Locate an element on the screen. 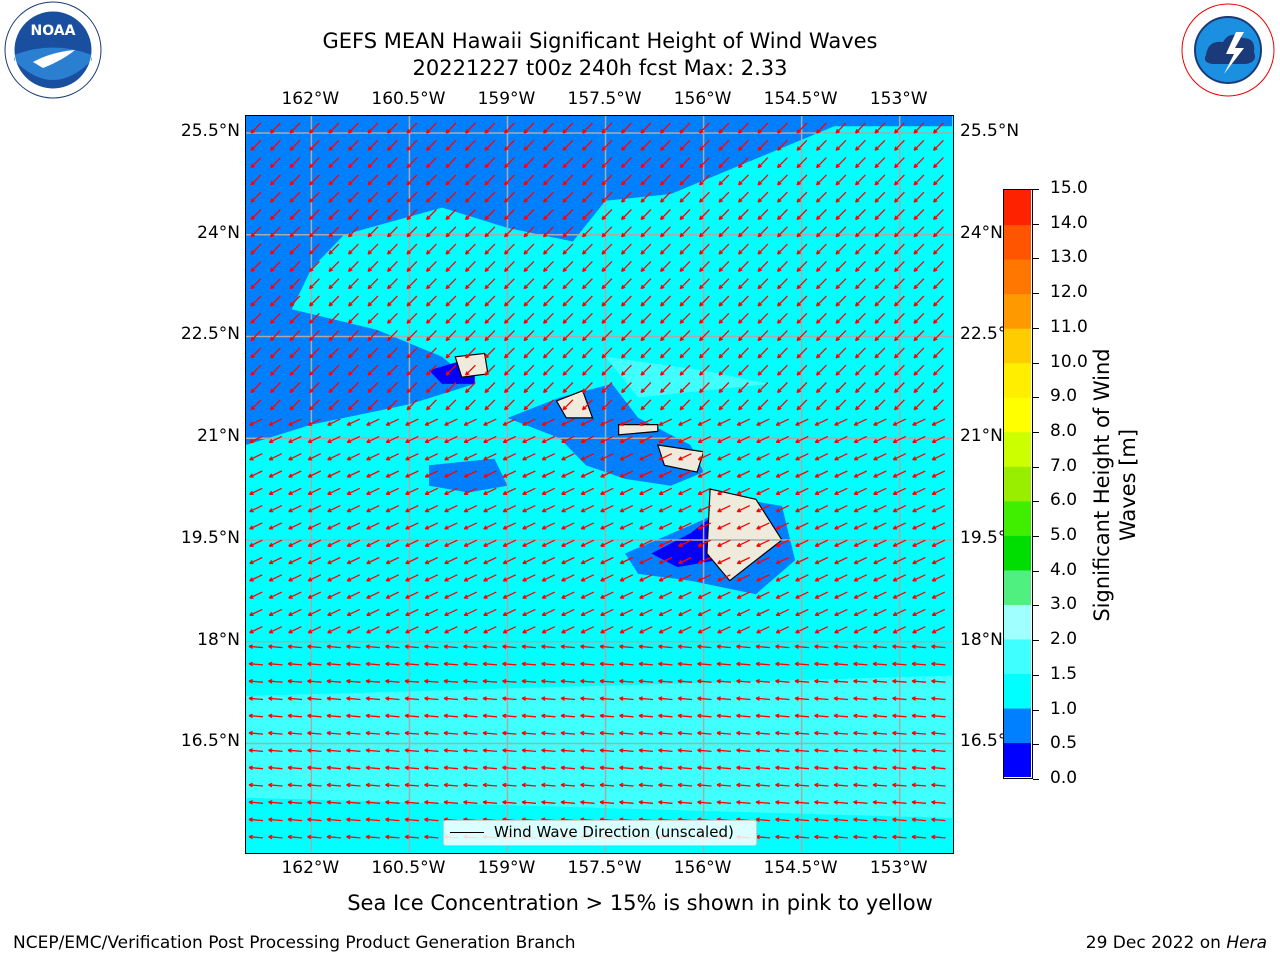  colorbar-tick-label: 1.0 is located at coordinates (1064, 708).